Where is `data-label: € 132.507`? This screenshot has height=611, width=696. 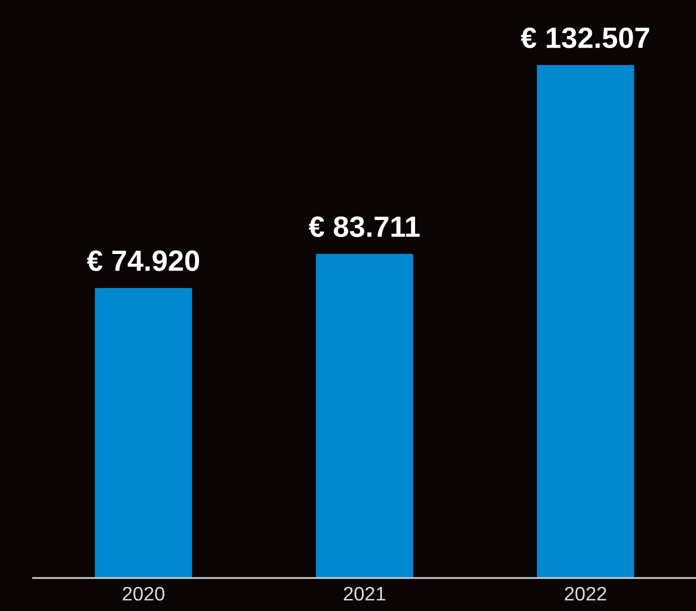
data-label: € 132.507 is located at coordinates (585, 37).